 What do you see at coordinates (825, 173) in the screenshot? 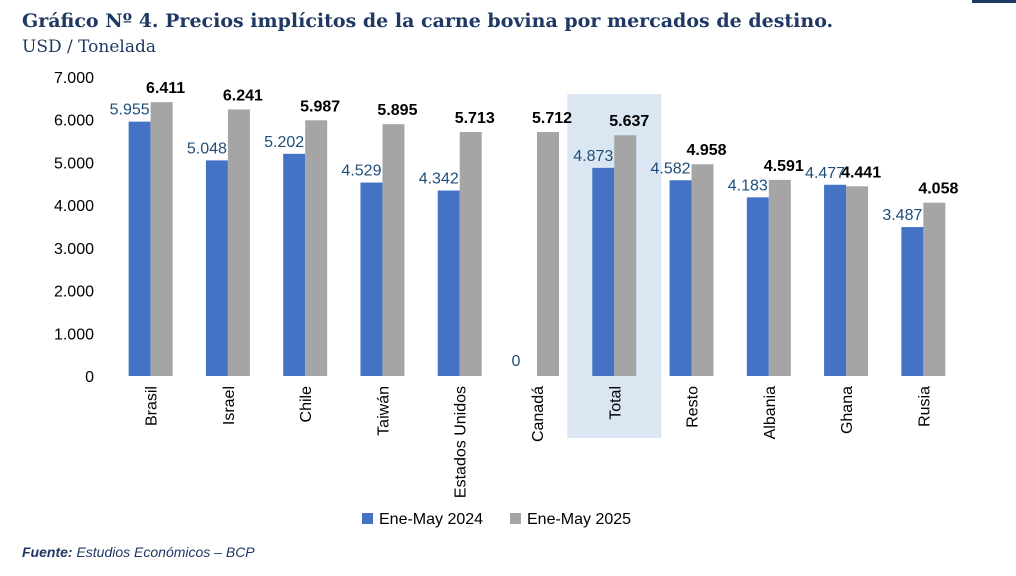
I see `value-label-2024: 4.477` at bounding box center [825, 173].